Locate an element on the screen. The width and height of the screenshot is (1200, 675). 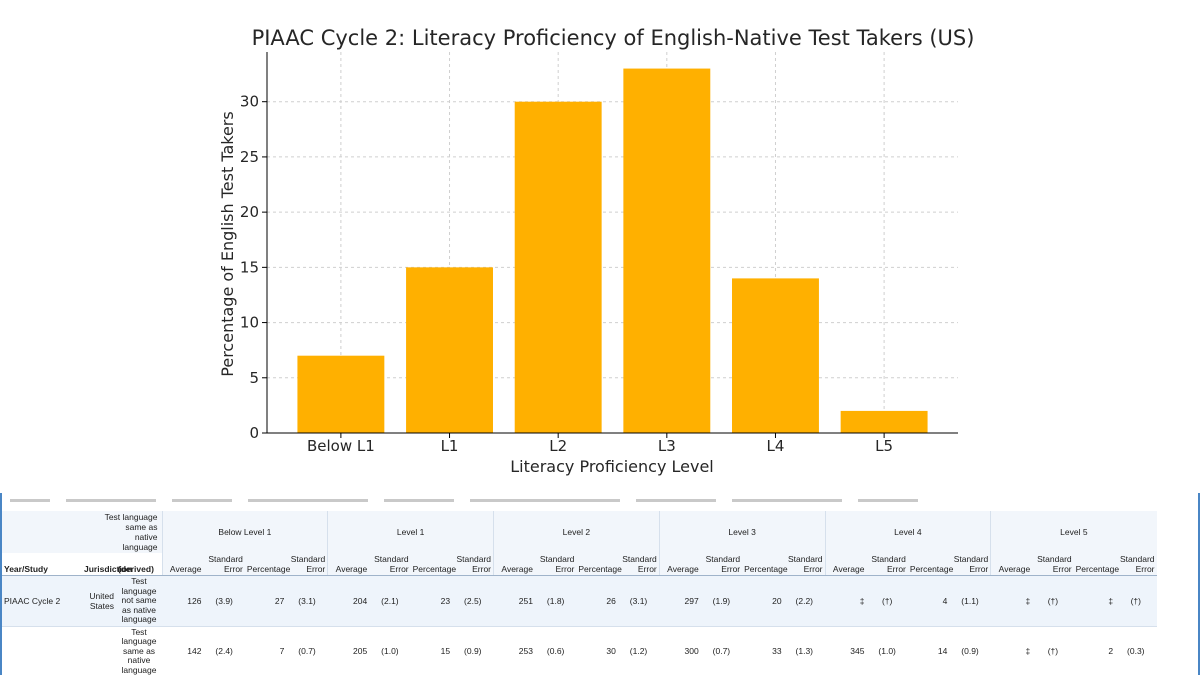
cell-value: 27 is located at coordinates (265, 601).